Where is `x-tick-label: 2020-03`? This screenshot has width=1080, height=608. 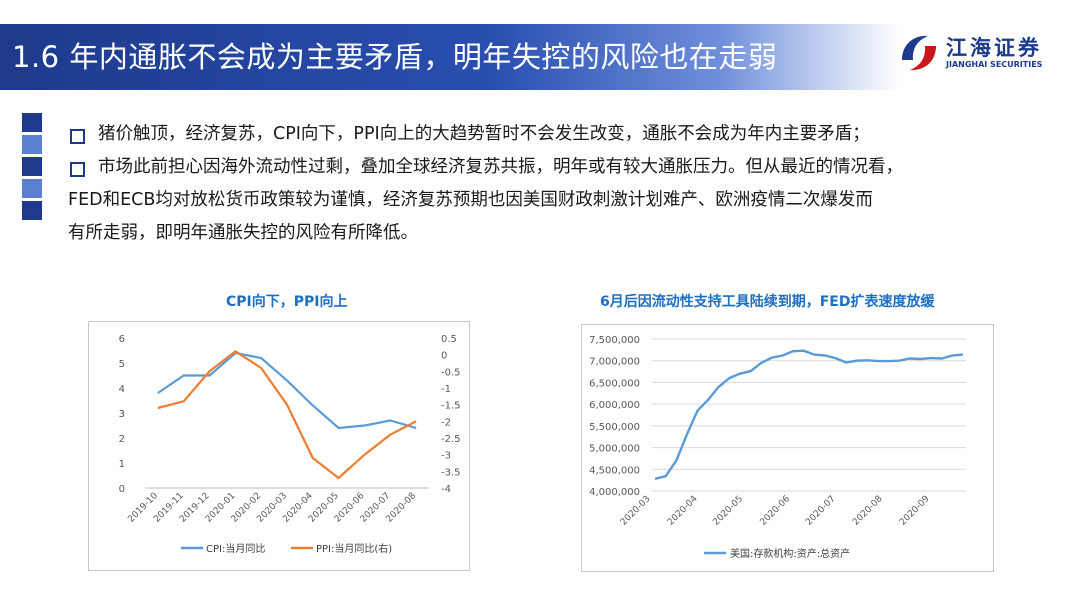
x-tick-label: 2020-03 is located at coordinates (636, 511).